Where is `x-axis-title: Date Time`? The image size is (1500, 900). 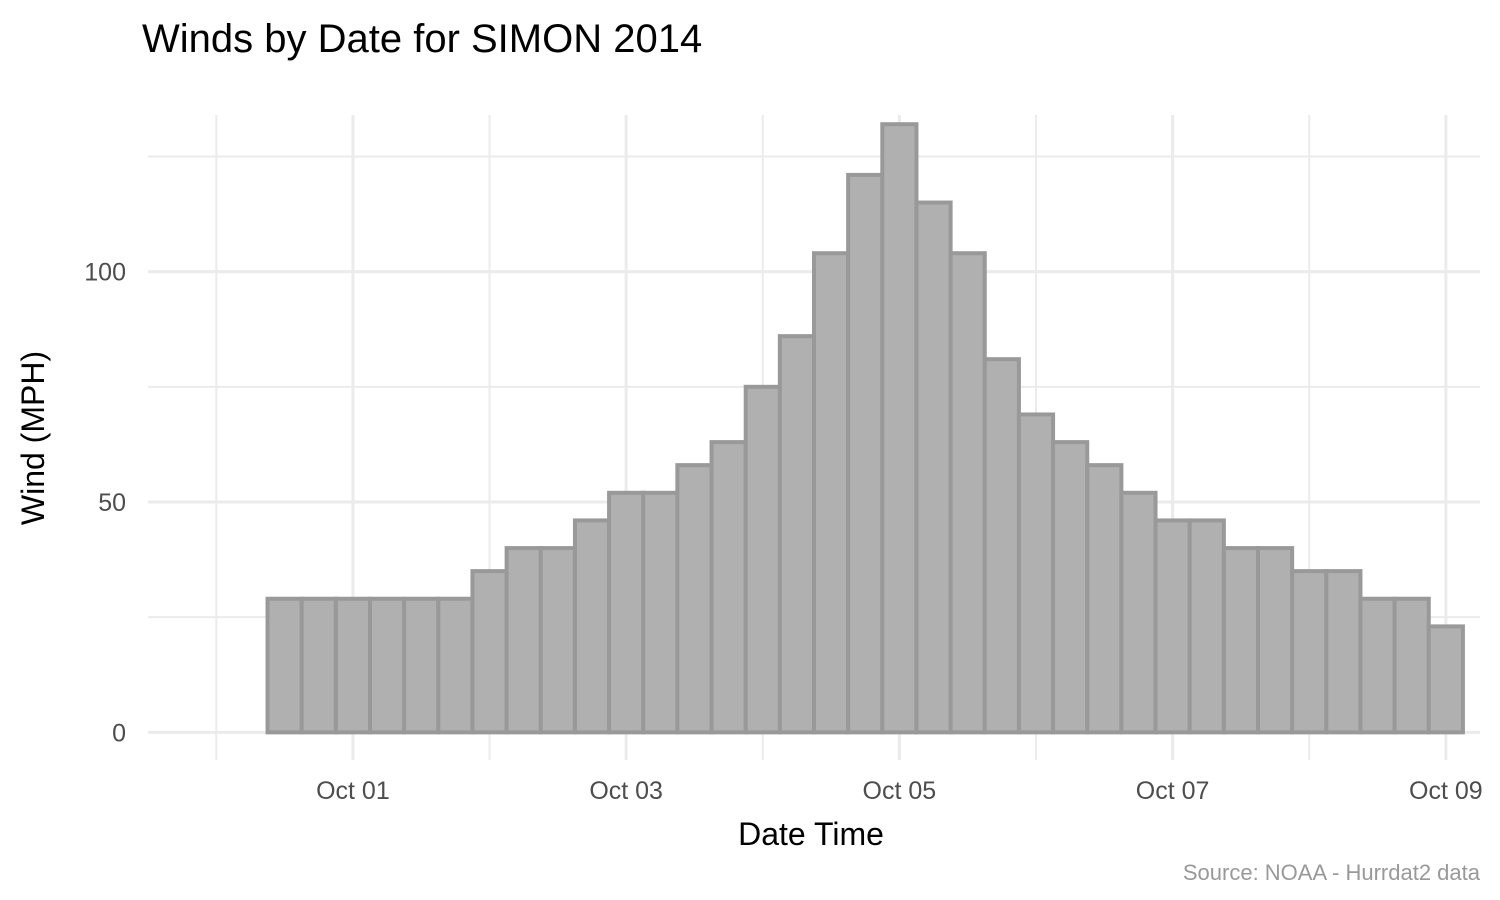
x-axis-title: Date Time is located at coordinates (811, 834).